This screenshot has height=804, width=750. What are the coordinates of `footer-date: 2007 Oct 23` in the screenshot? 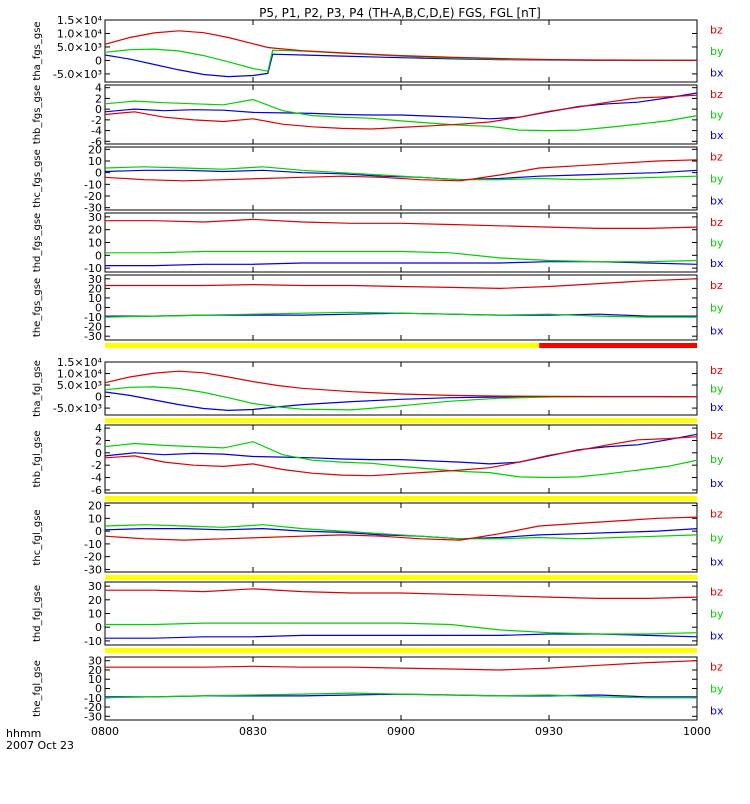 It's located at (40, 745).